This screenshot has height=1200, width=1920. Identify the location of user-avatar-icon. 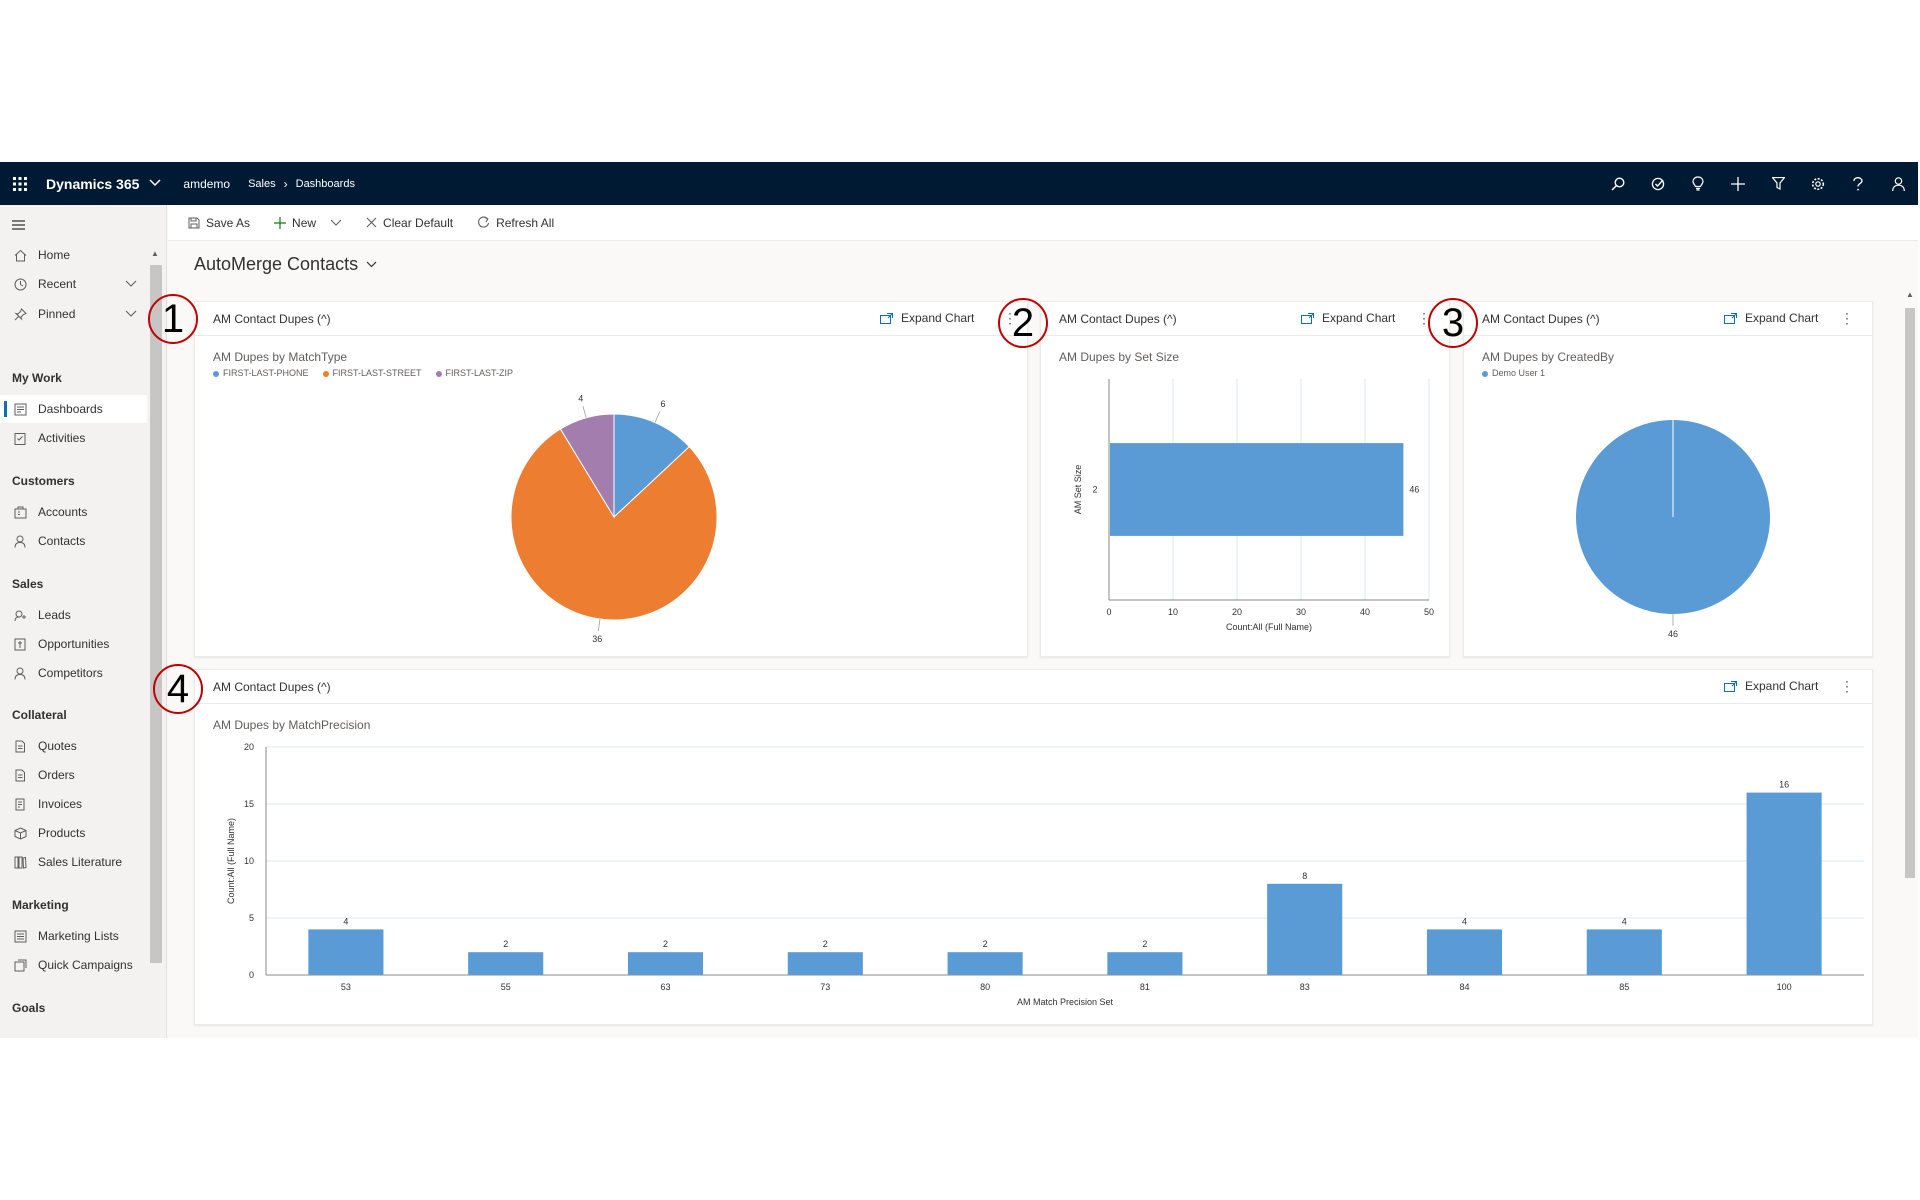
(1898, 183).